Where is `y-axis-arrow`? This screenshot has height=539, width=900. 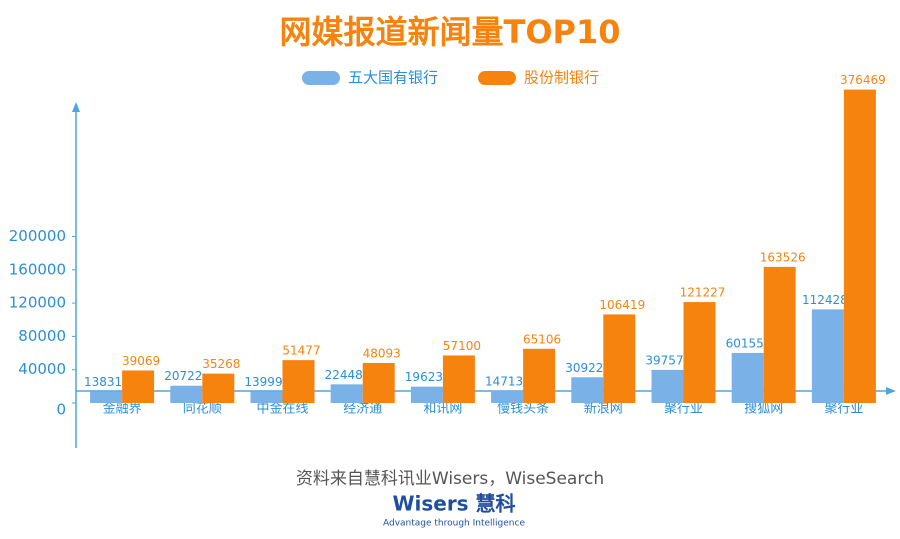
y-axis-arrow is located at coordinates (76, 107).